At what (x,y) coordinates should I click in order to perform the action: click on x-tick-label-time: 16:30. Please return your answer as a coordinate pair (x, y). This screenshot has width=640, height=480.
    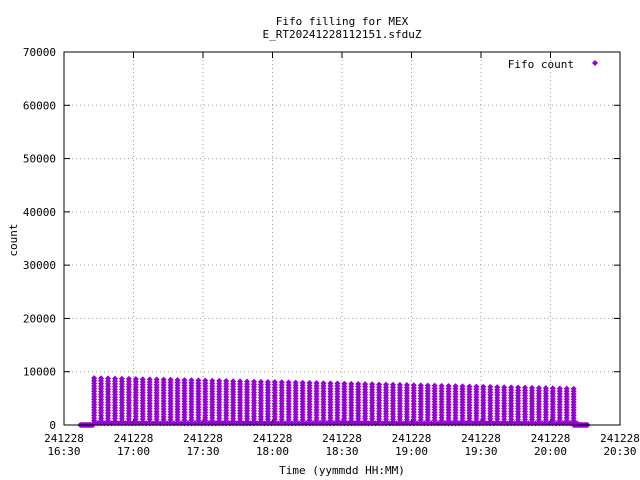
    Looking at the image, I should click on (63, 451).